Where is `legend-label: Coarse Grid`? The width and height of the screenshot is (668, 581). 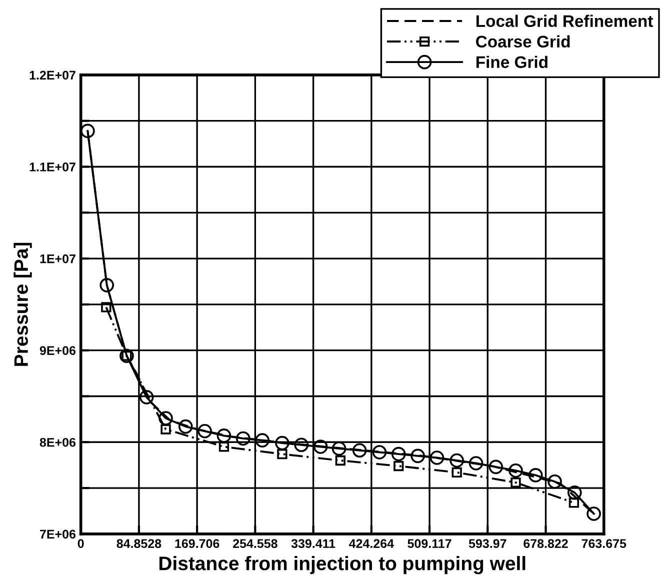
legend-label: Coarse Grid is located at coordinates (523, 41).